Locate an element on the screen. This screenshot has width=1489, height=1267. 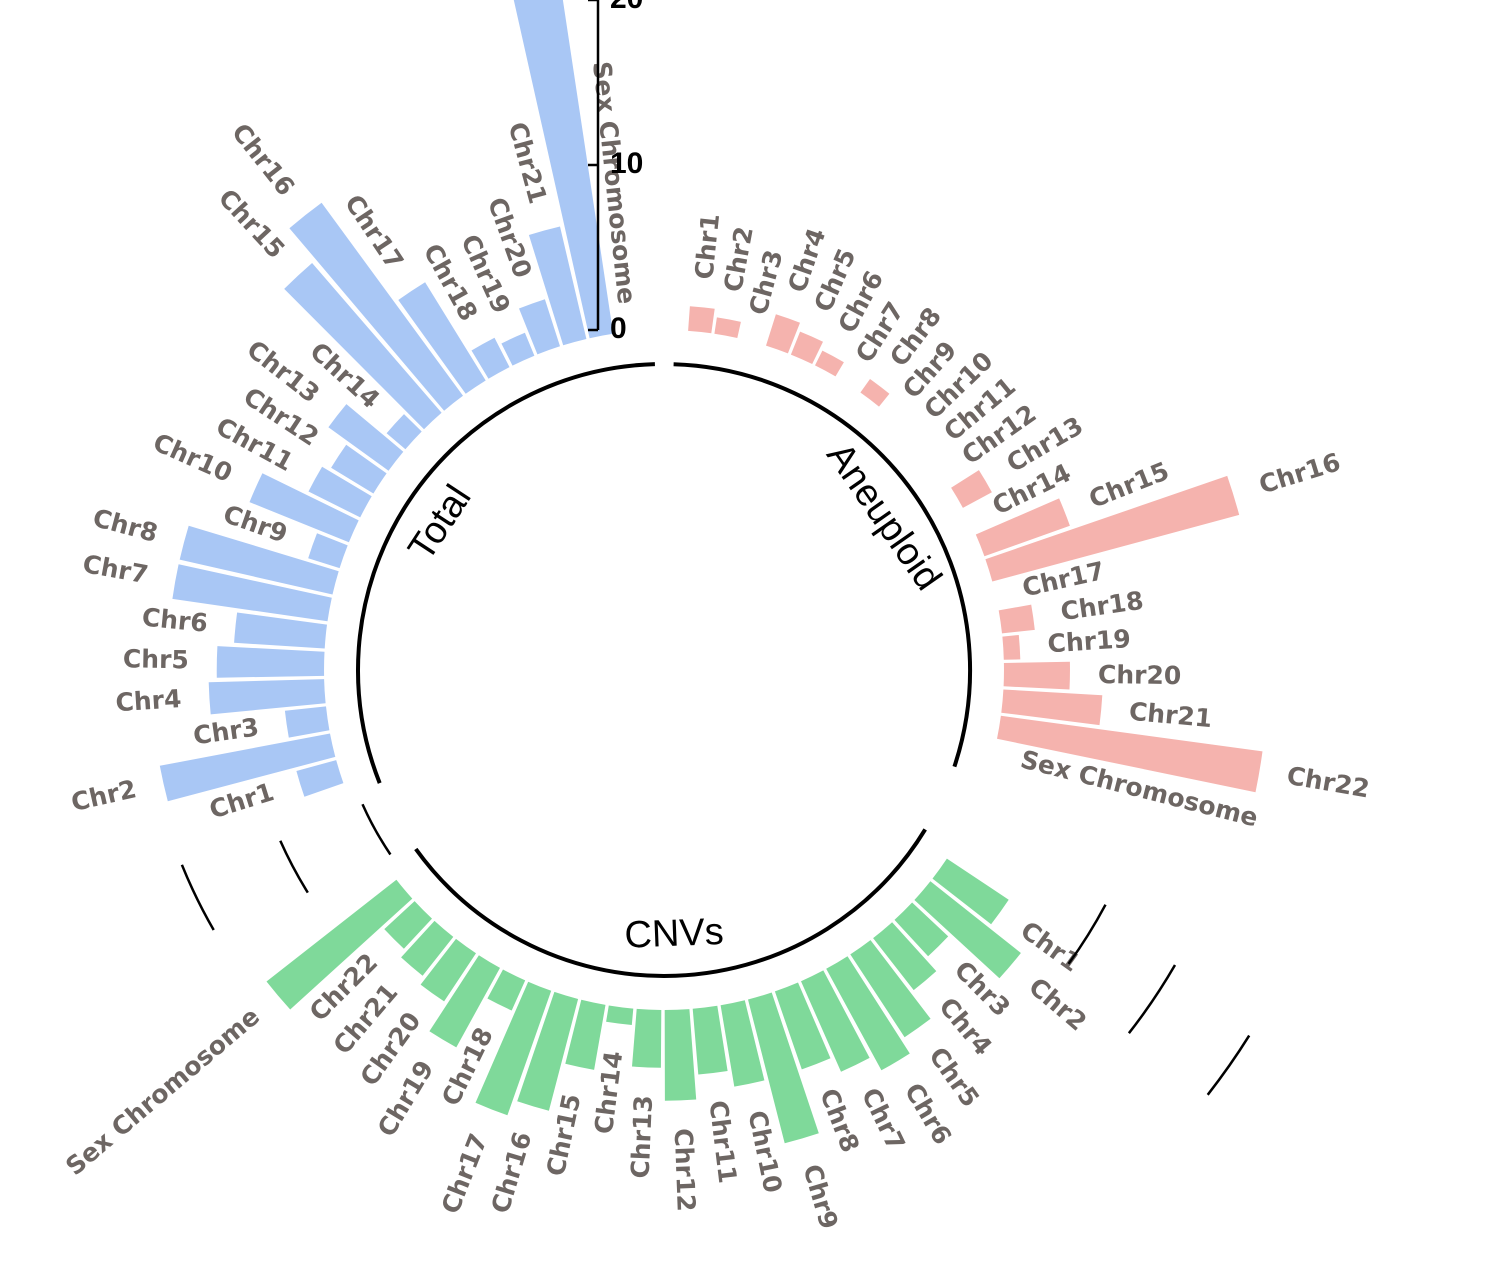
axis-tick-label-10: 10 is located at coordinates (626, 163).